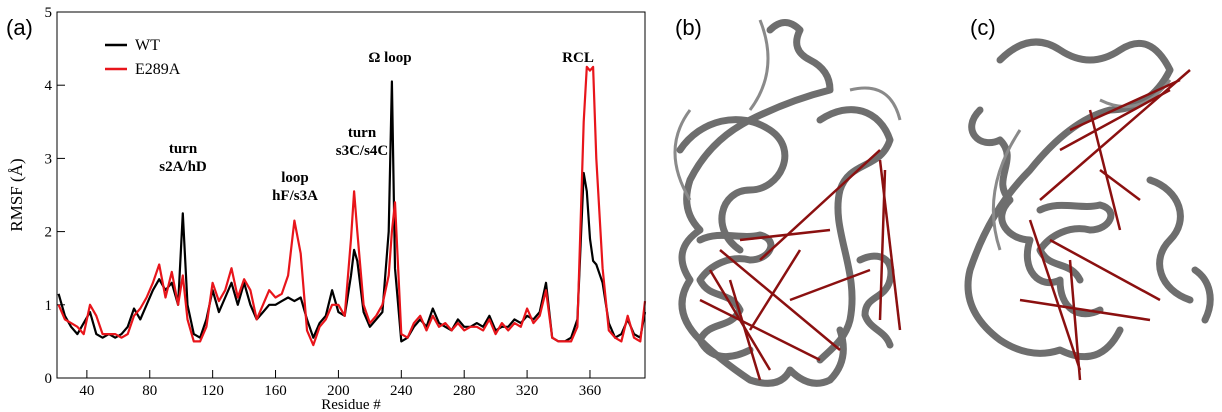 This screenshot has width=1222, height=412. What do you see at coordinates (212, 391) in the screenshot?
I see `x-tick-label: 120` at bounding box center [212, 391].